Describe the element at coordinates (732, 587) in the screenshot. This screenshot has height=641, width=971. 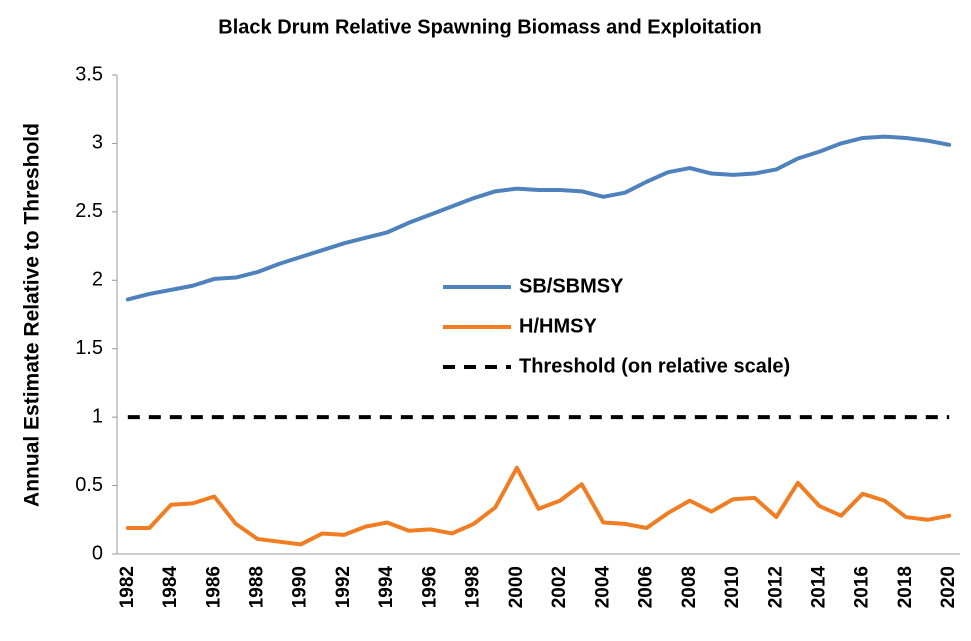
I see `x-tick-label: 2010` at that location.